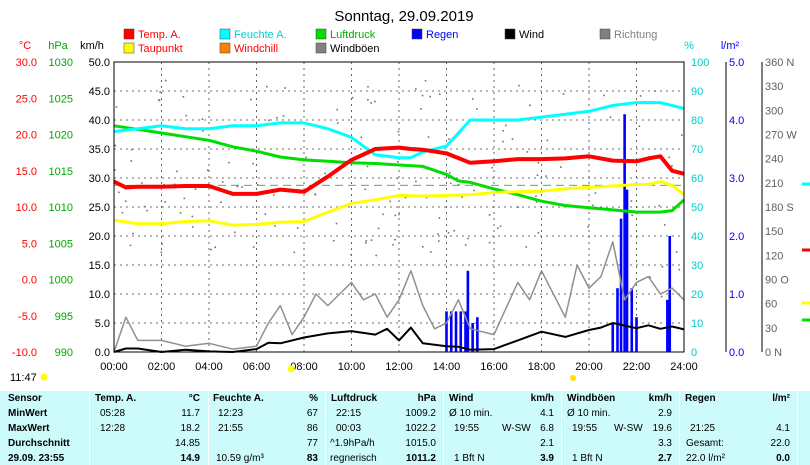 Image resolution: width=810 pixels, height=465 pixels. What do you see at coordinates (99, 150) in the screenshot?
I see `wind-tick: 35.0` at bounding box center [99, 150].